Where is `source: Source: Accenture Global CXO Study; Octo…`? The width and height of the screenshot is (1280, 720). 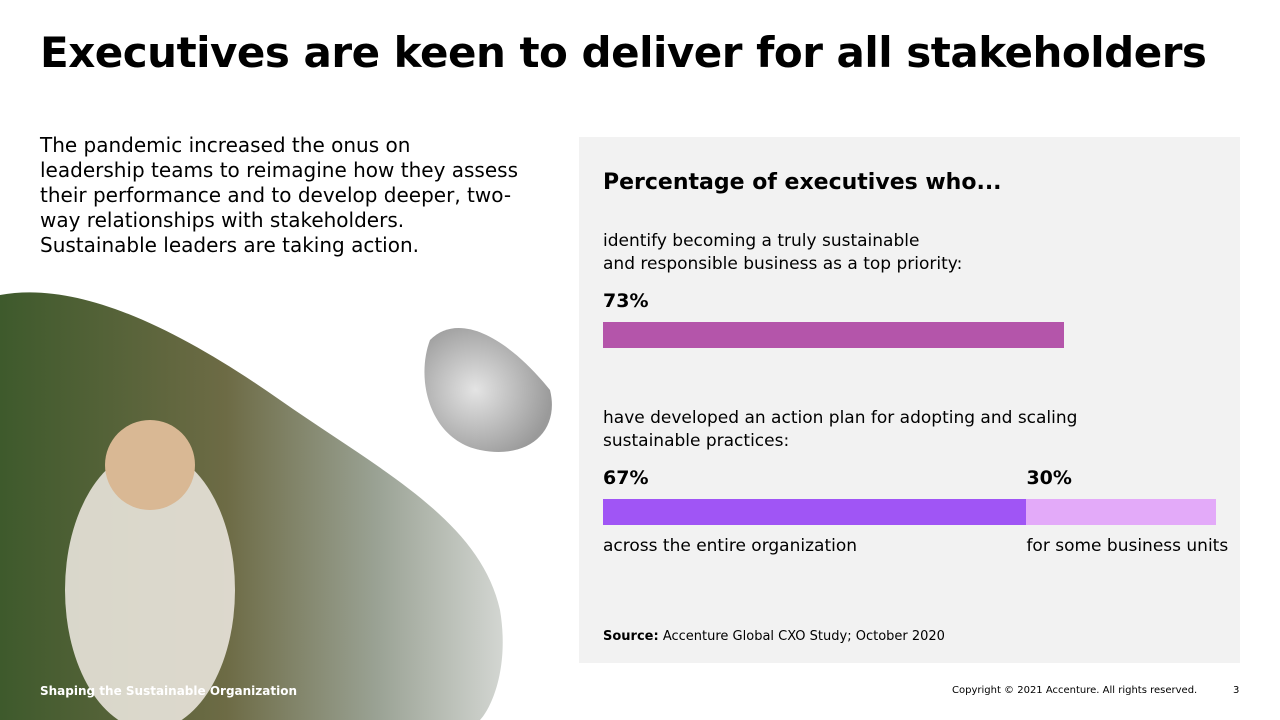
source: Source: Accenture Global CXO Study; Octo… is located at coordinates (774, 636).